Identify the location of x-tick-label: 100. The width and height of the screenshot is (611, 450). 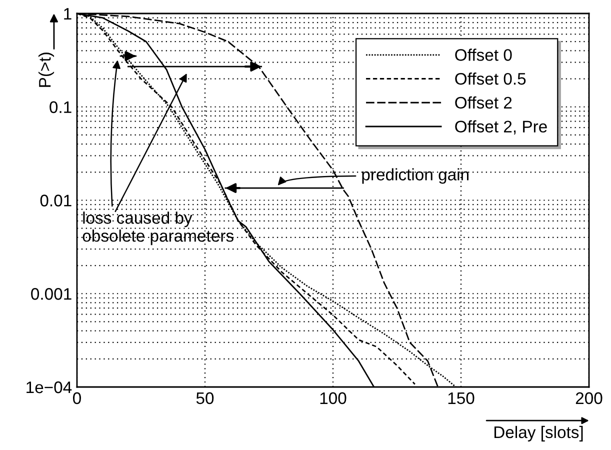
(333, 398).